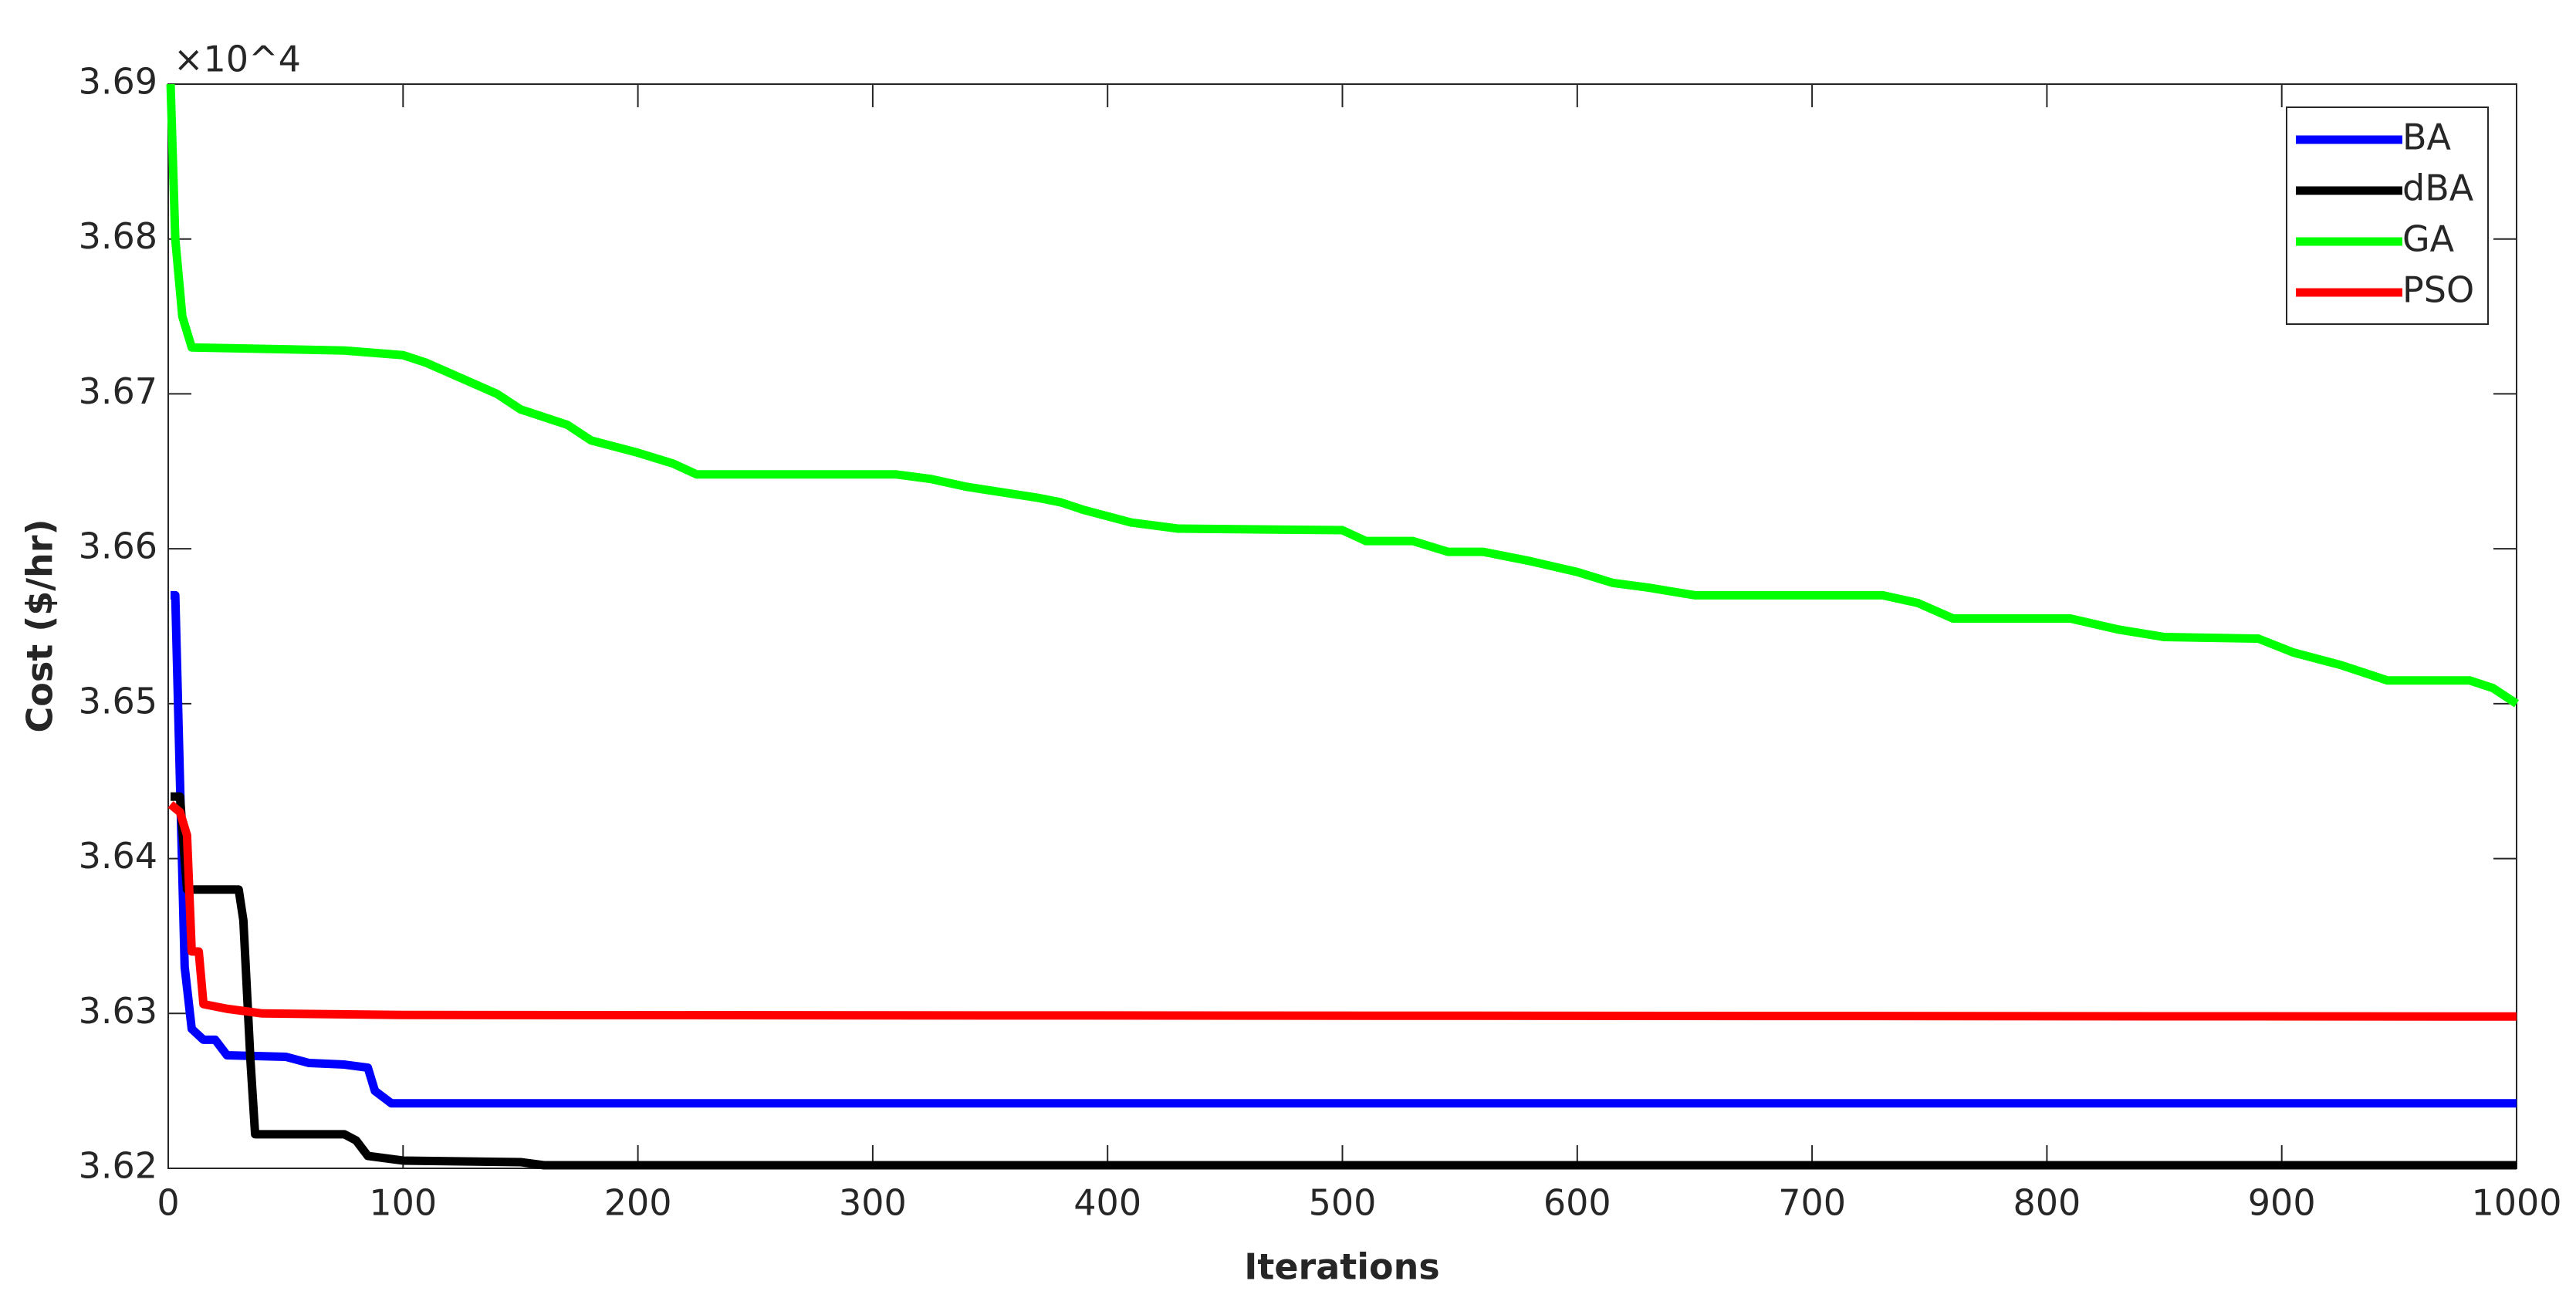  I want to click on y-tick-label: 3.69, so click(118, 82).